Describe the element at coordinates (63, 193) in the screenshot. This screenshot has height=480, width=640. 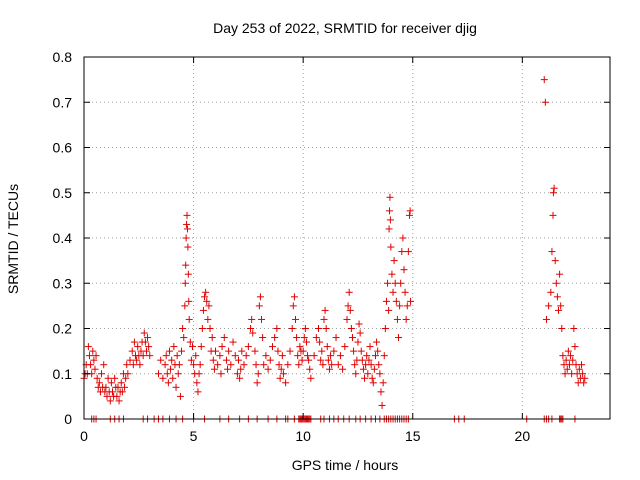
I see `y-tick-label: 0.5` at that location.